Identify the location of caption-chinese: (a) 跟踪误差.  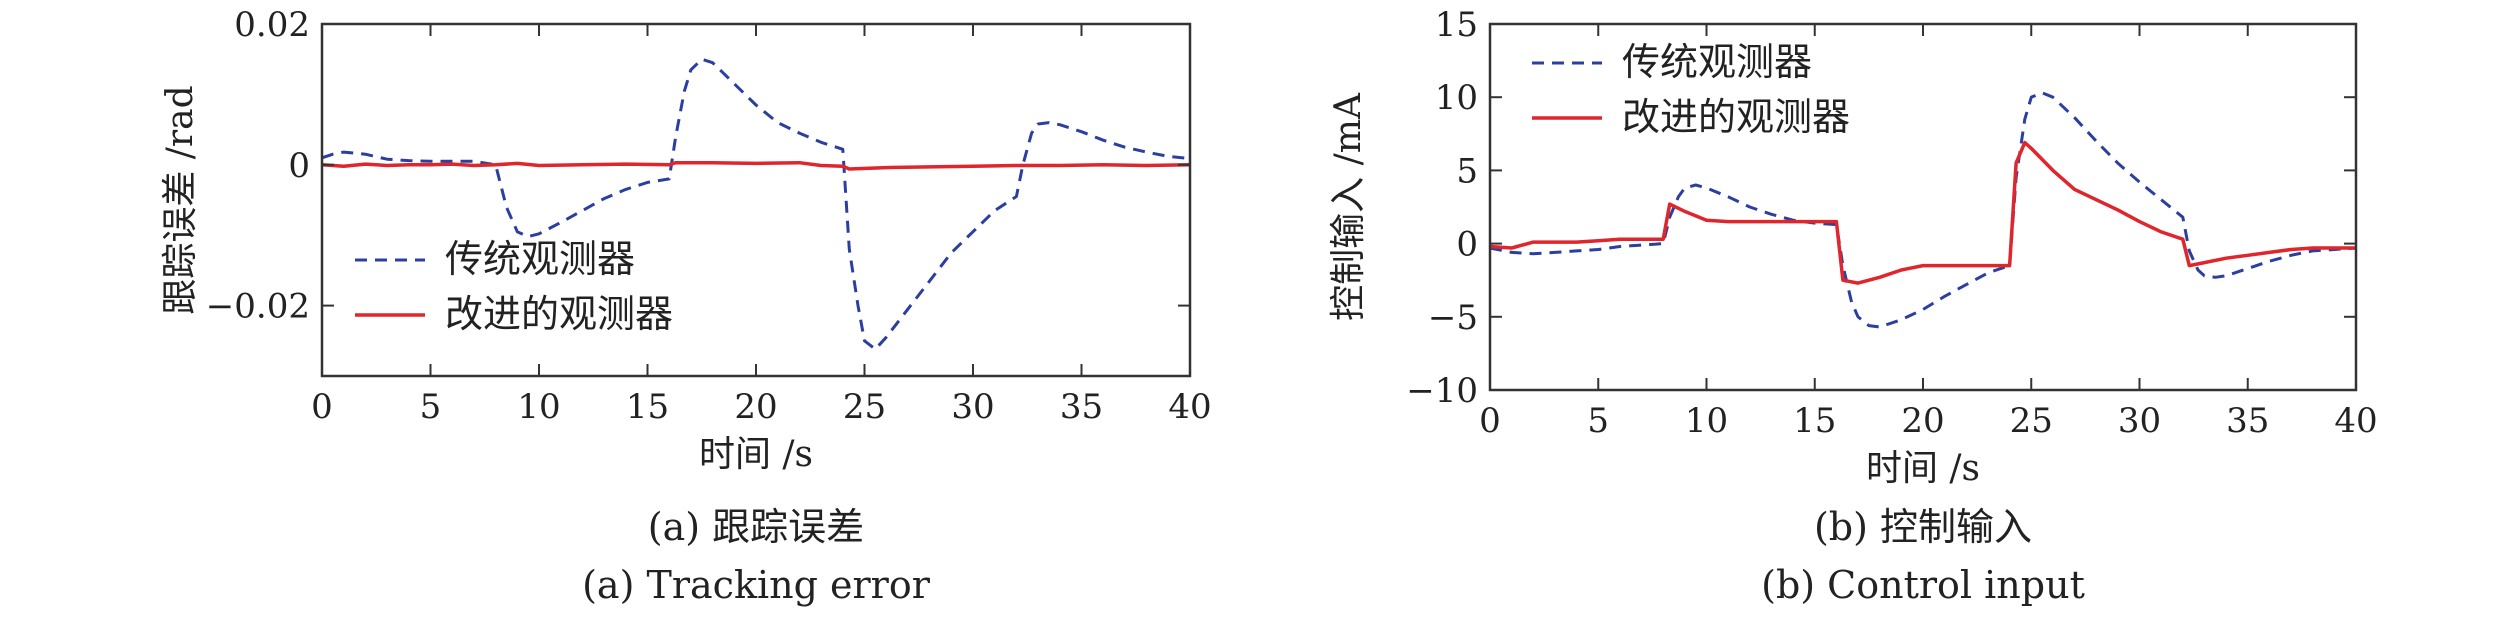
(756, 527).